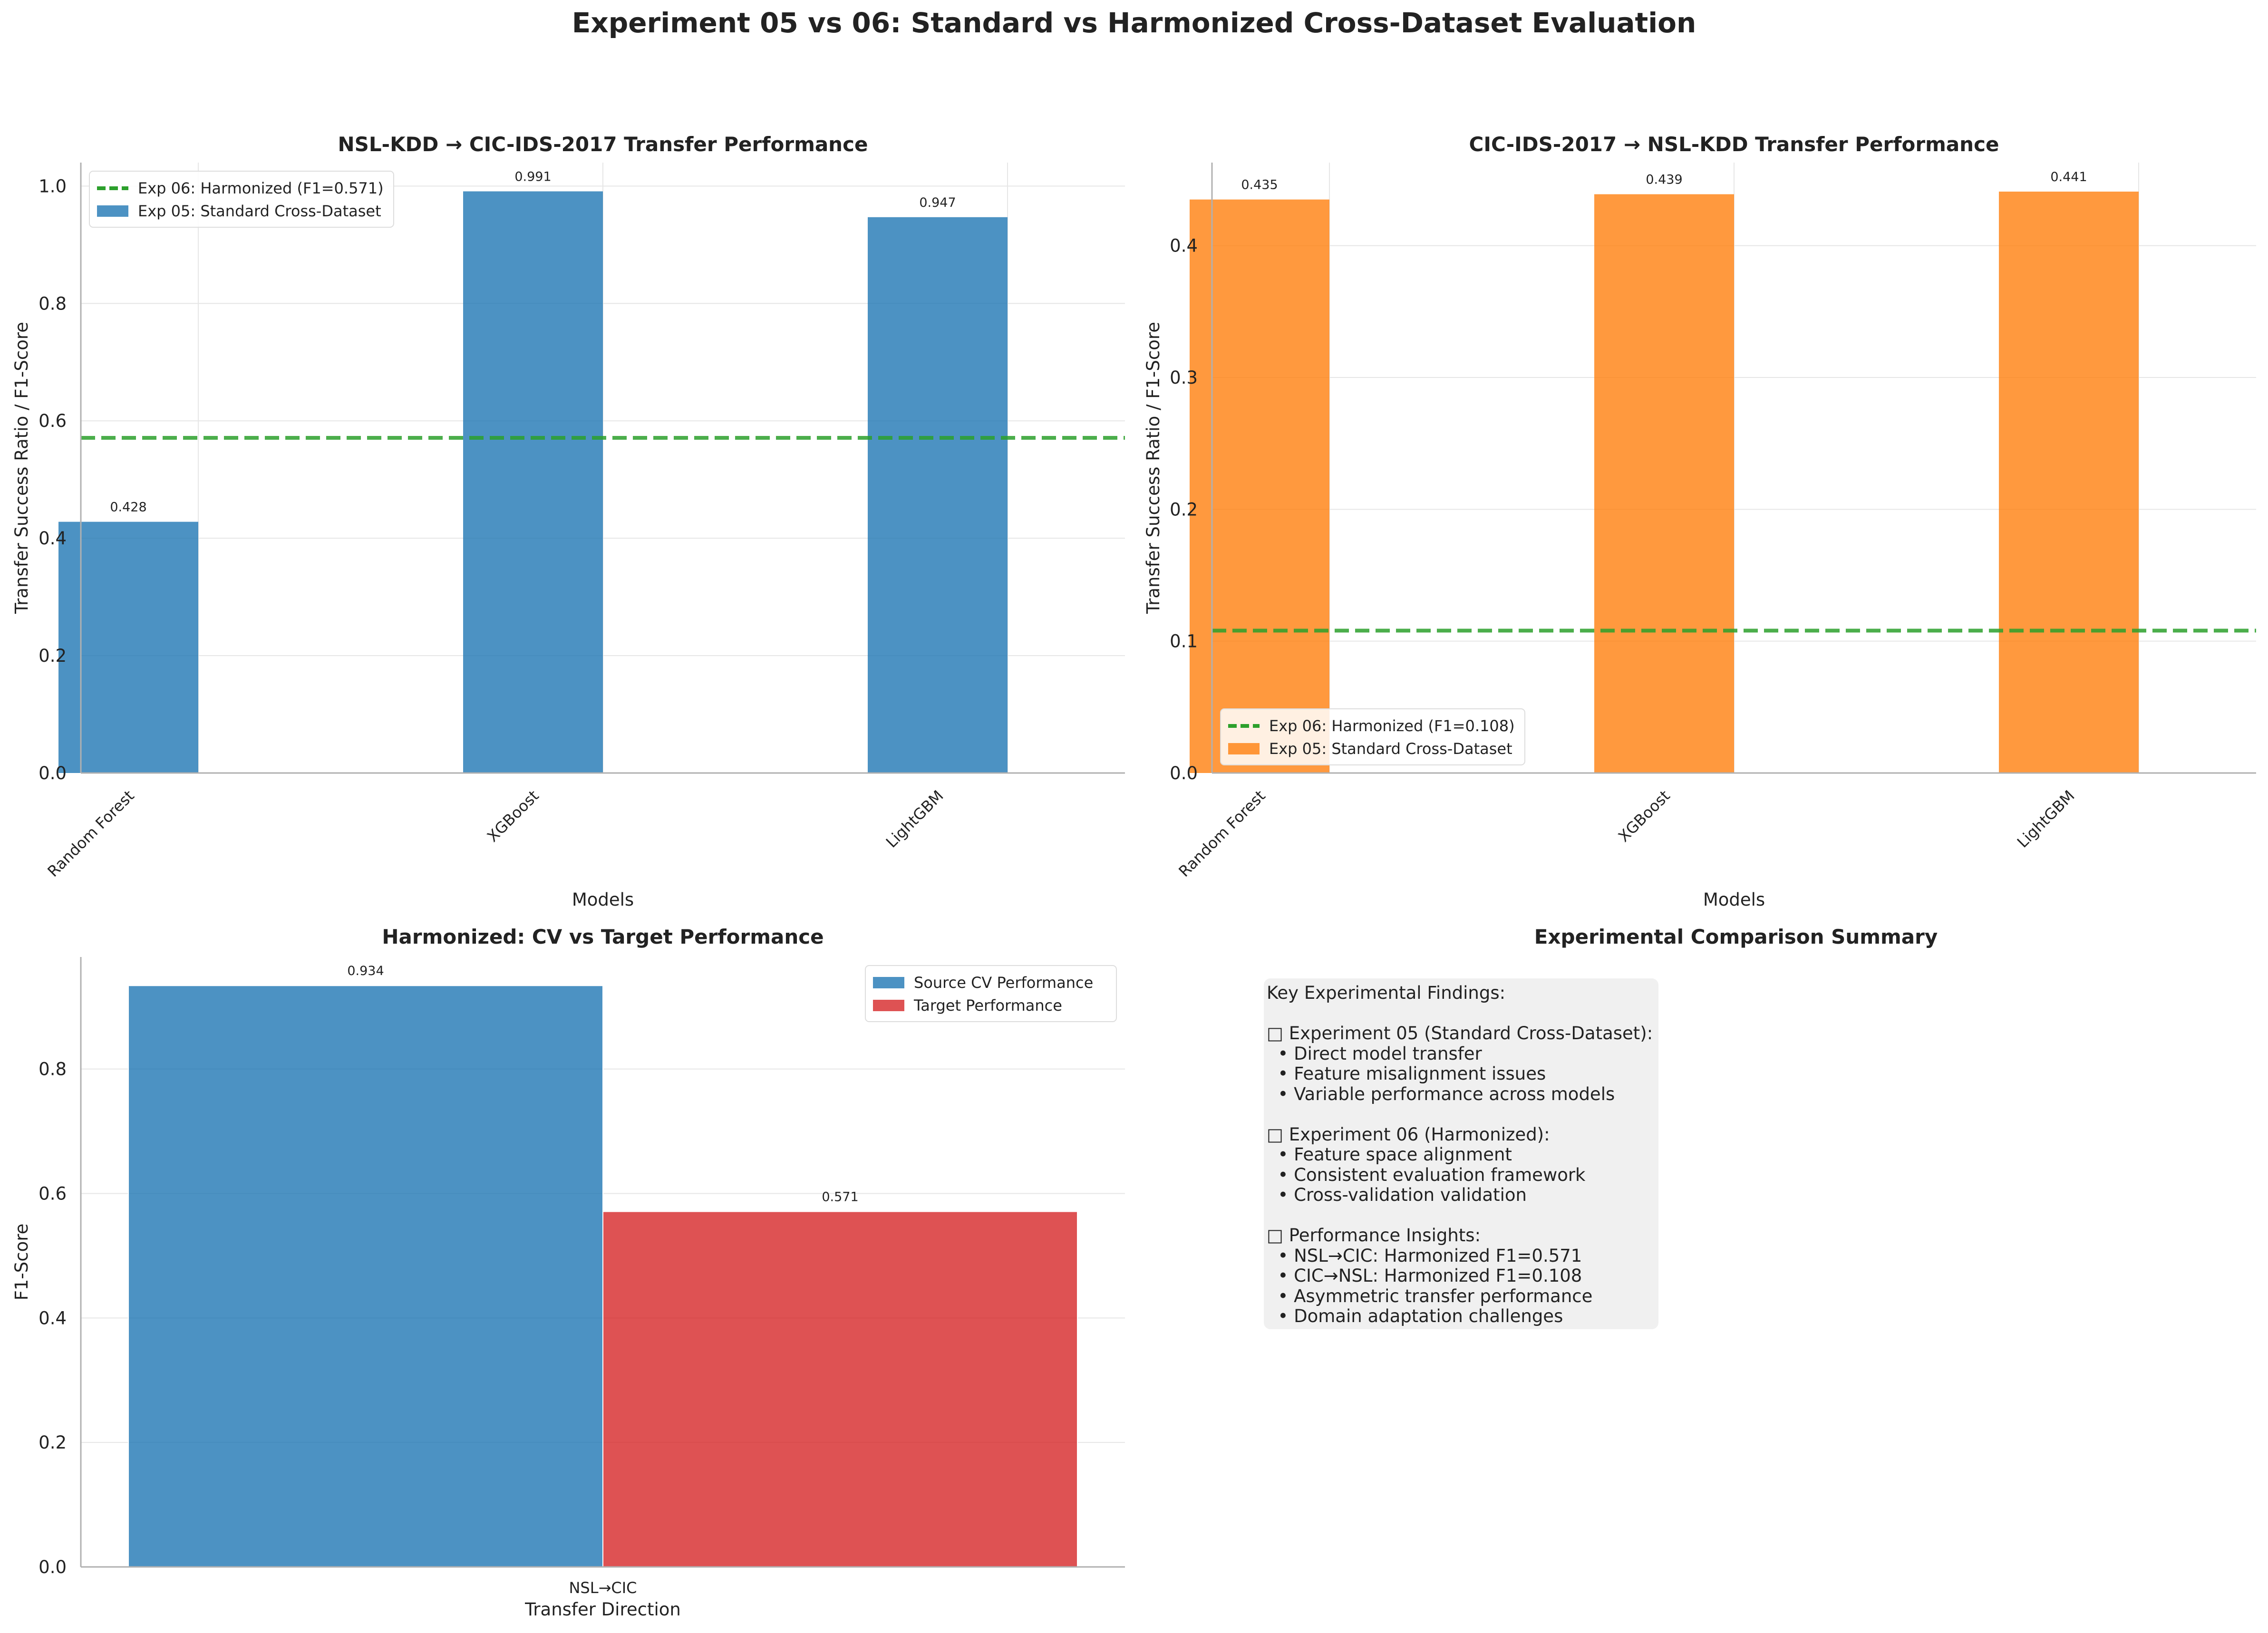 The image size is (2268, 1633). What do you see at coordinates (1184, 641) in the screenshot?
I see `y-tick-label: 0.1` at bounding box center [1184, 641].